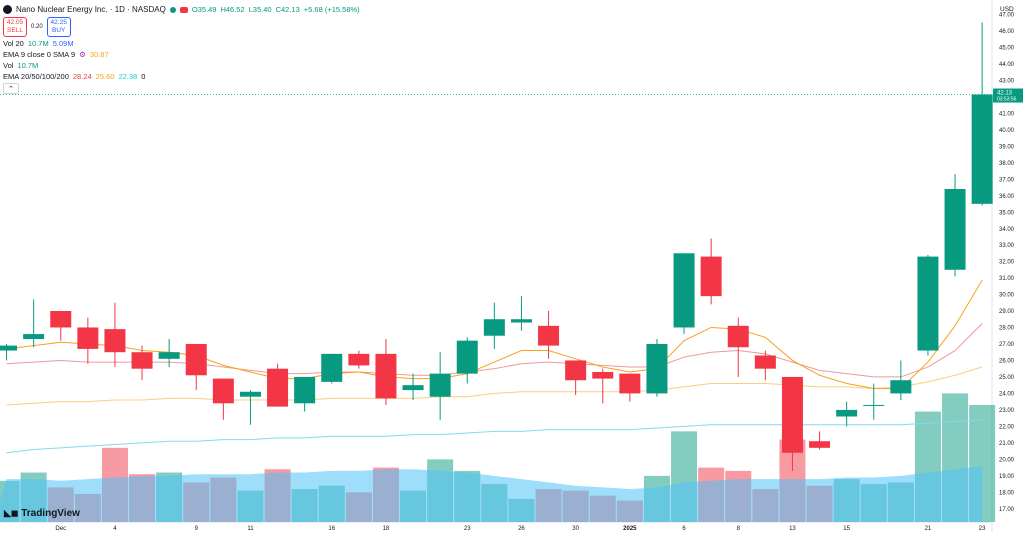 This screenshot has width=1024, height=533. Describe the element at coordinates (15, 27) in the screenshot. I see `sell-button: 42.05 SELL` at that location.